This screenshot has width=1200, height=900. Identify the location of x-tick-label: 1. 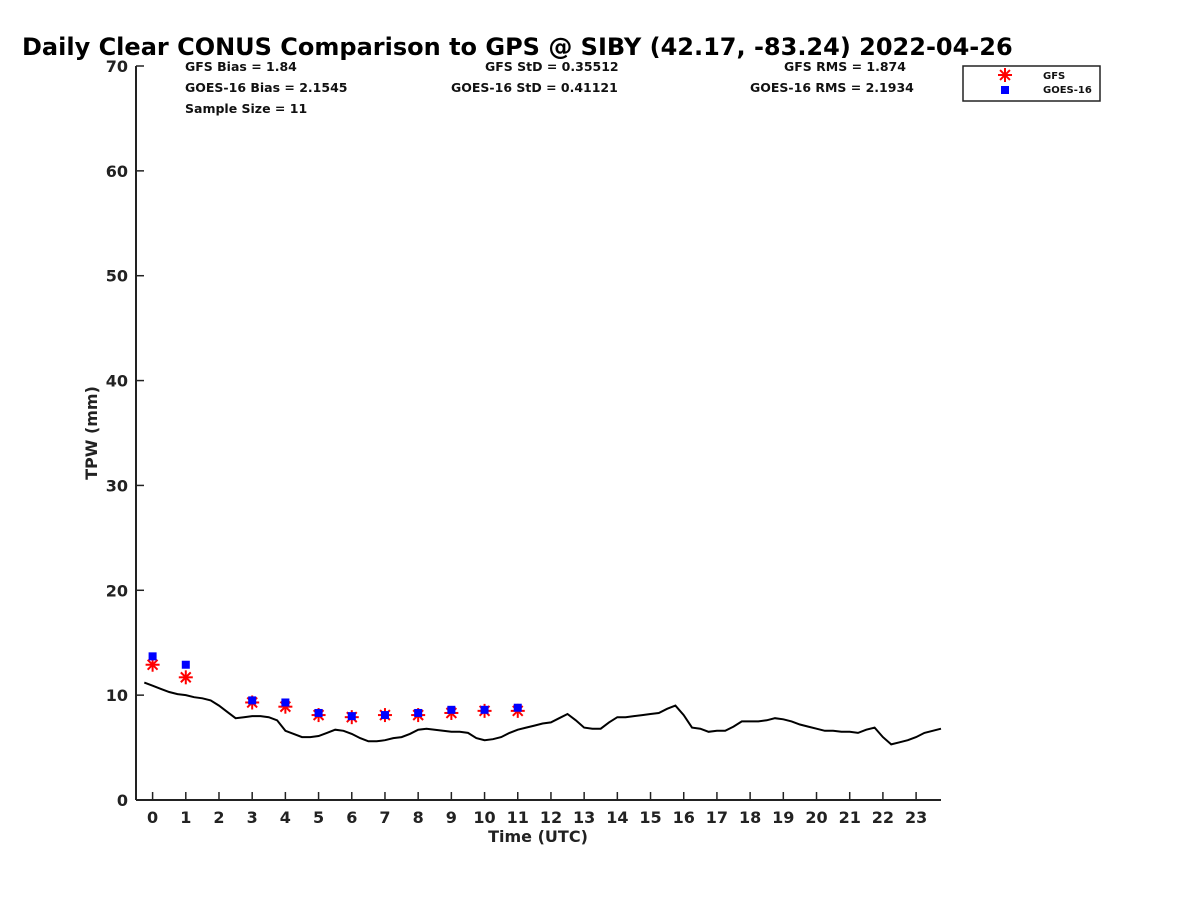
(185, 817).